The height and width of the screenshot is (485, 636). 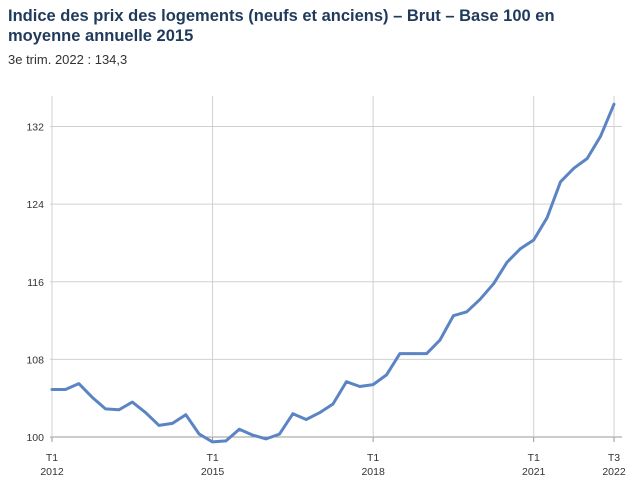 I want to click on x-tick-quarter-2021: T1, so click(x=534, y=458).